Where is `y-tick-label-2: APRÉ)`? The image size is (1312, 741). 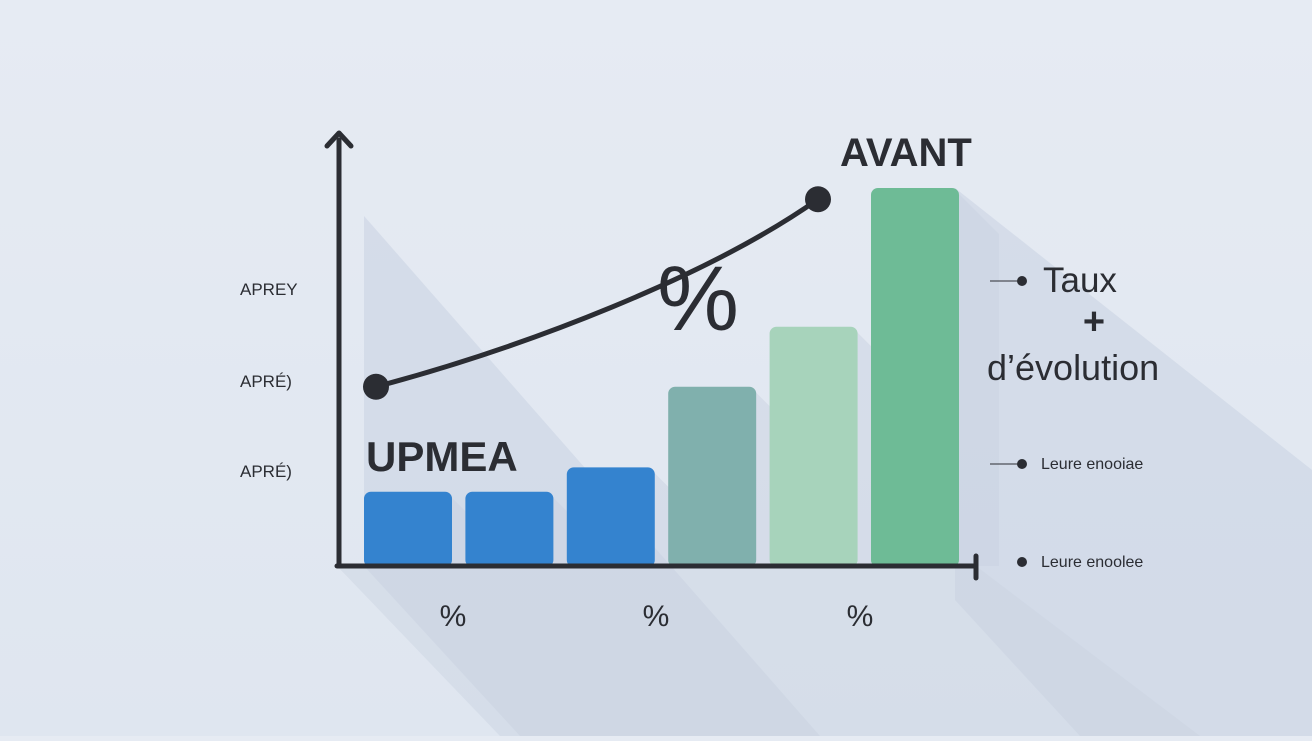
y-tick-label-2: APRÉ) is located at coordinates (266, 381).